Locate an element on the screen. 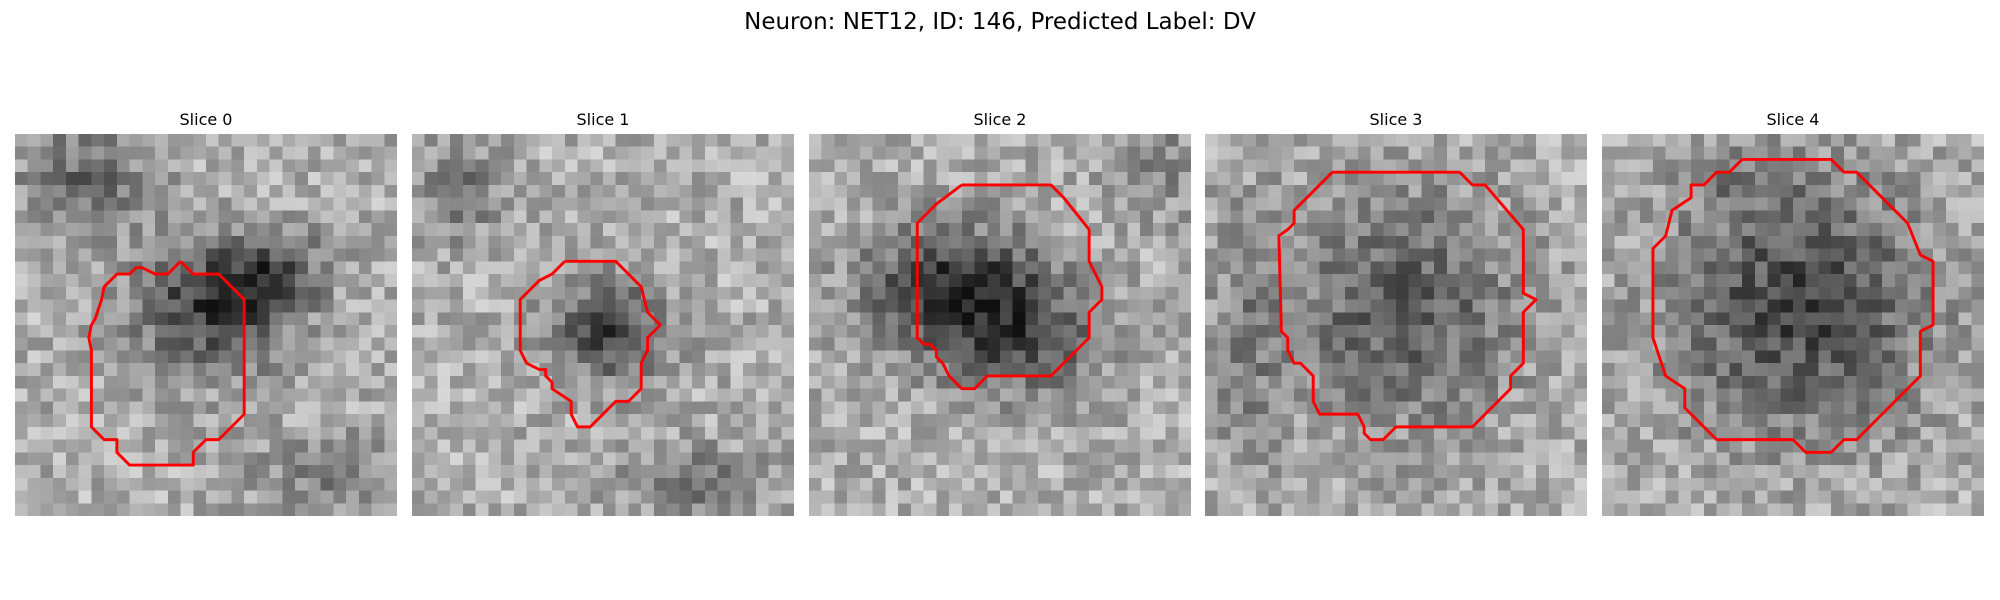  slice-title: Slice 3 is located at coordinates (1396, 119).